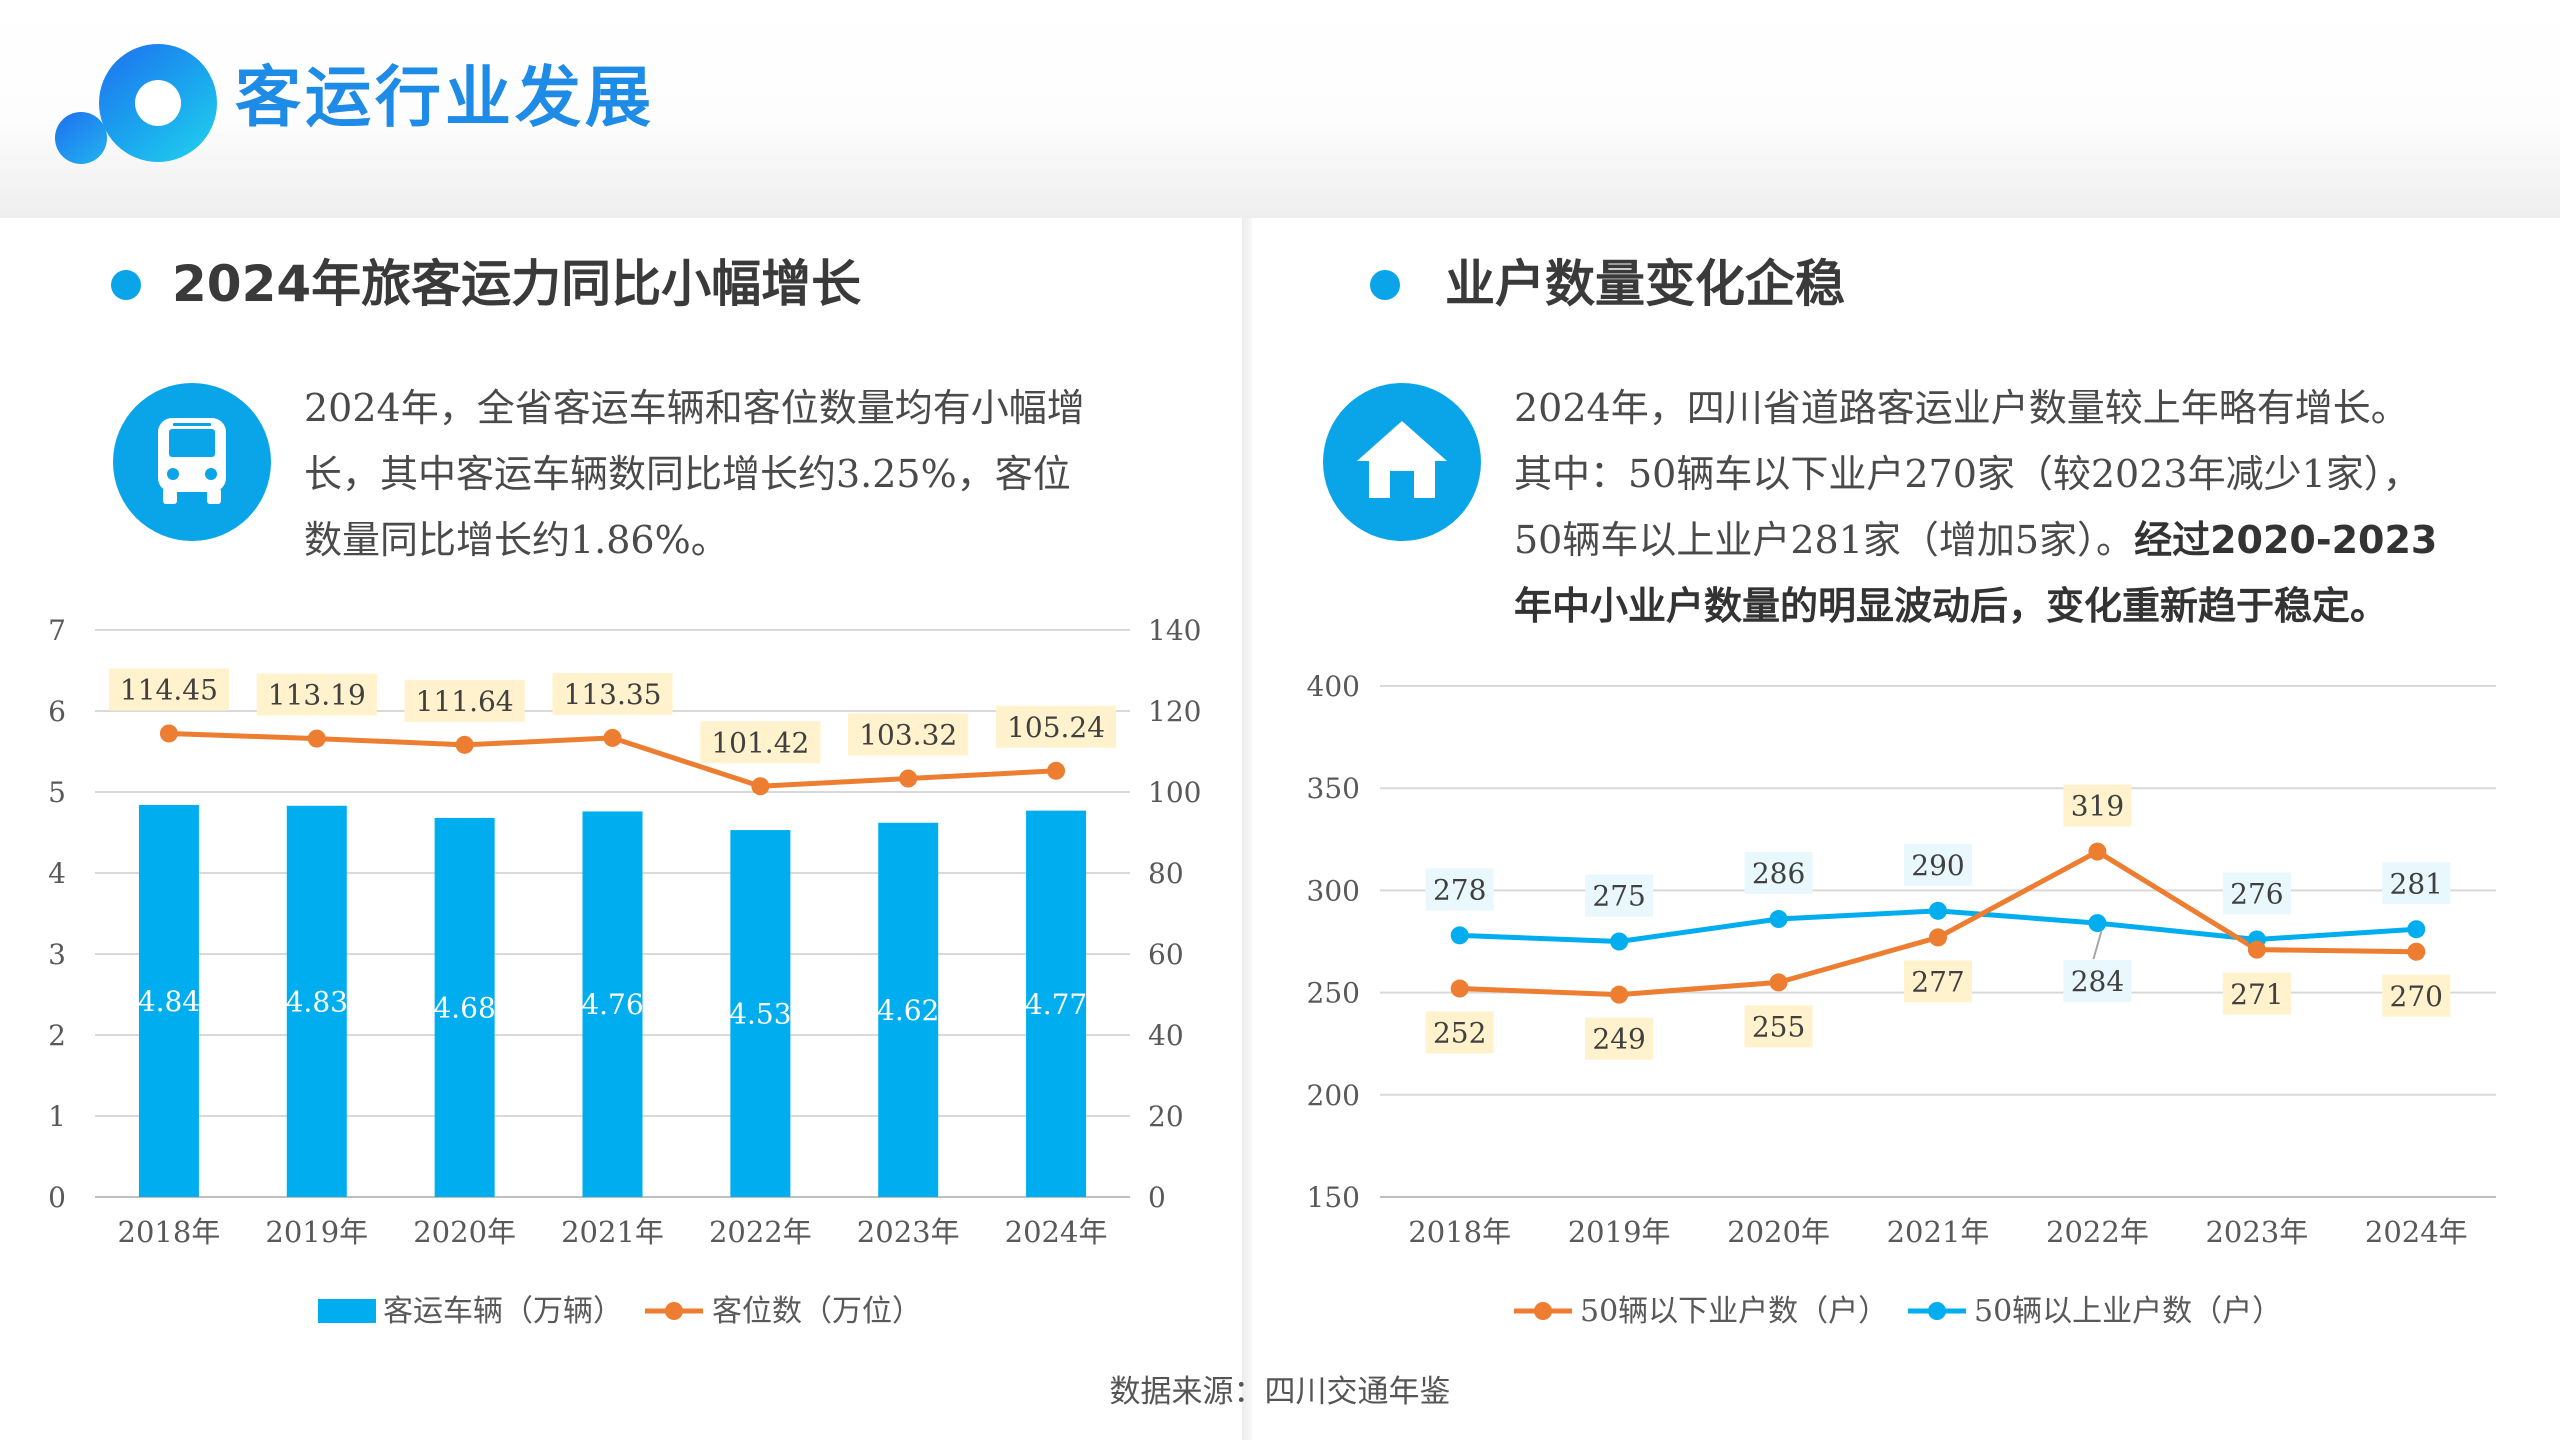  Describe the element at coordinates (1247, 829) in the screenshot. I see `panel-divider` at that location.